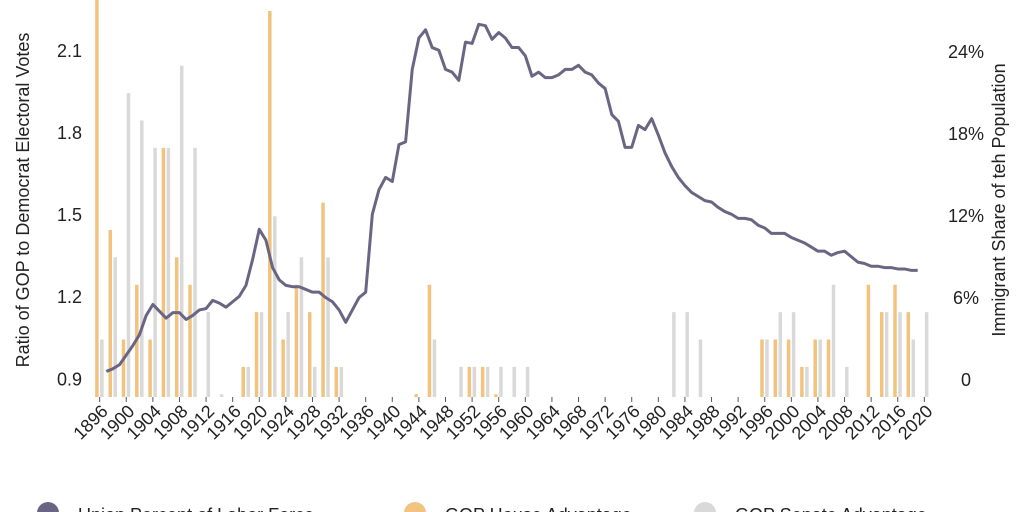 The image size is (1024, 512). What do you see at coordinates (966, 134) in the screenshot?
I see `y2-tick-label: 18%` at bounding box center [966, 134].